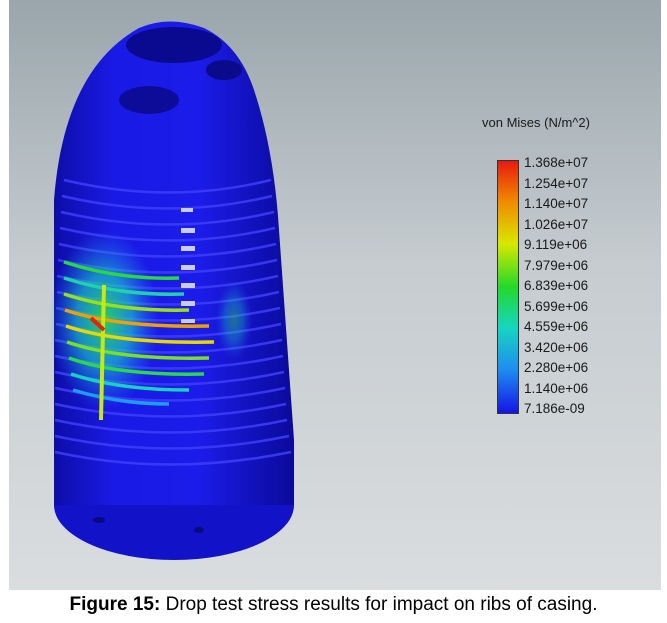 The image size is (667, 623). What do you see at coordinates (188, 265) in the screenshot?
I see `vent-slots` at bounding box center [188, 265].